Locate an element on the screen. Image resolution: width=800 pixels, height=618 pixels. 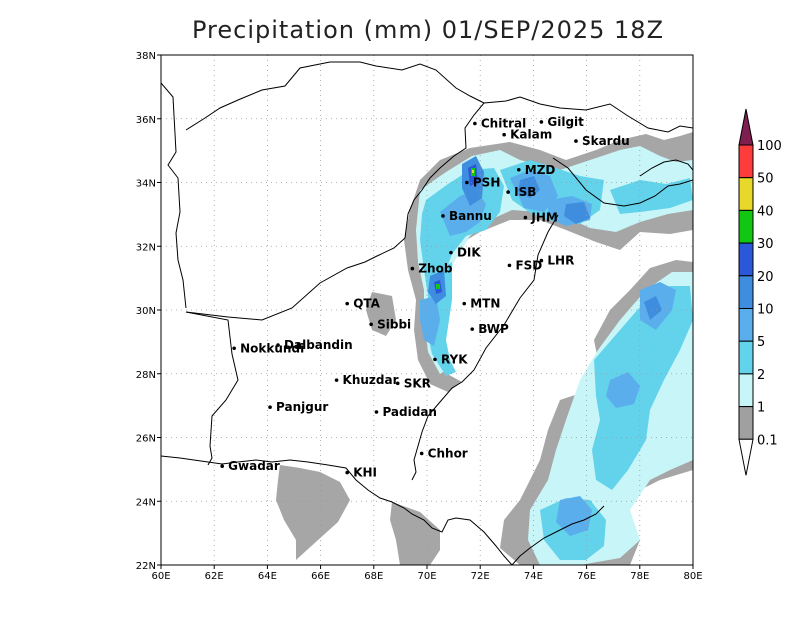
x-tick-label: 74E is located at coordinates (533, 576).